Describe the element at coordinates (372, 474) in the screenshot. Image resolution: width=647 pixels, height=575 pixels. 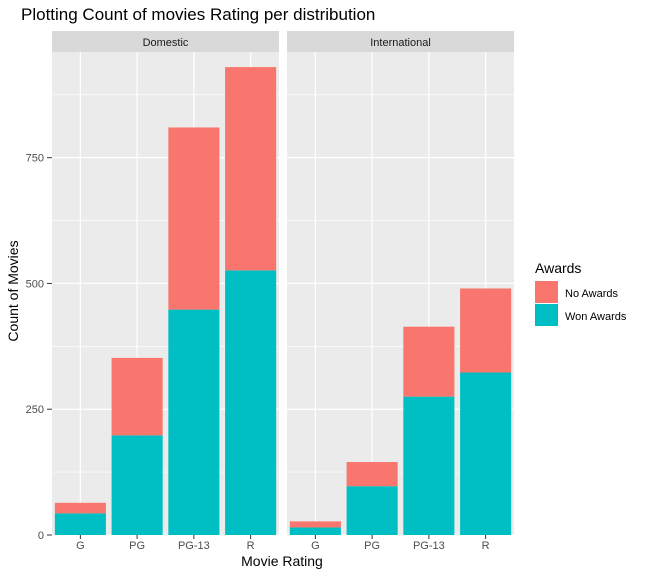
I see `bar-international-pg-no-awards` at that location.